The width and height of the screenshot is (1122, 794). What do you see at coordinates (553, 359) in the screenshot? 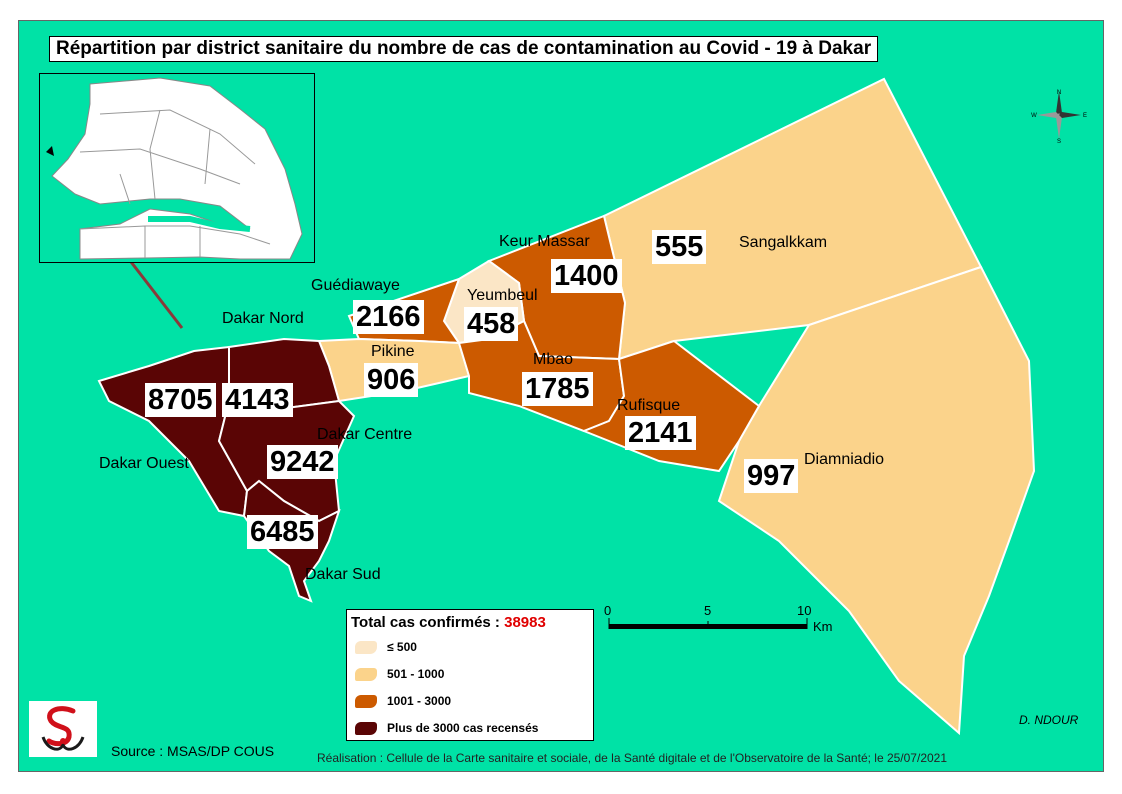
I see `label-mbao: Mbao` at bounding box center [553, 359].